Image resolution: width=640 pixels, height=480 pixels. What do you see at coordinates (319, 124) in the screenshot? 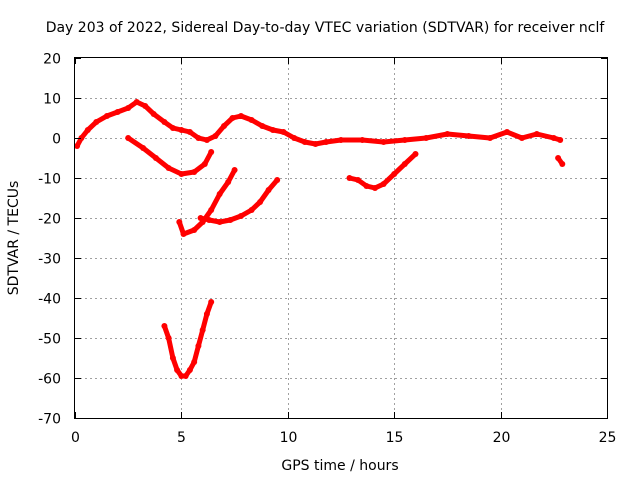
I see `series-track-main` at bounding box center [319, 124].